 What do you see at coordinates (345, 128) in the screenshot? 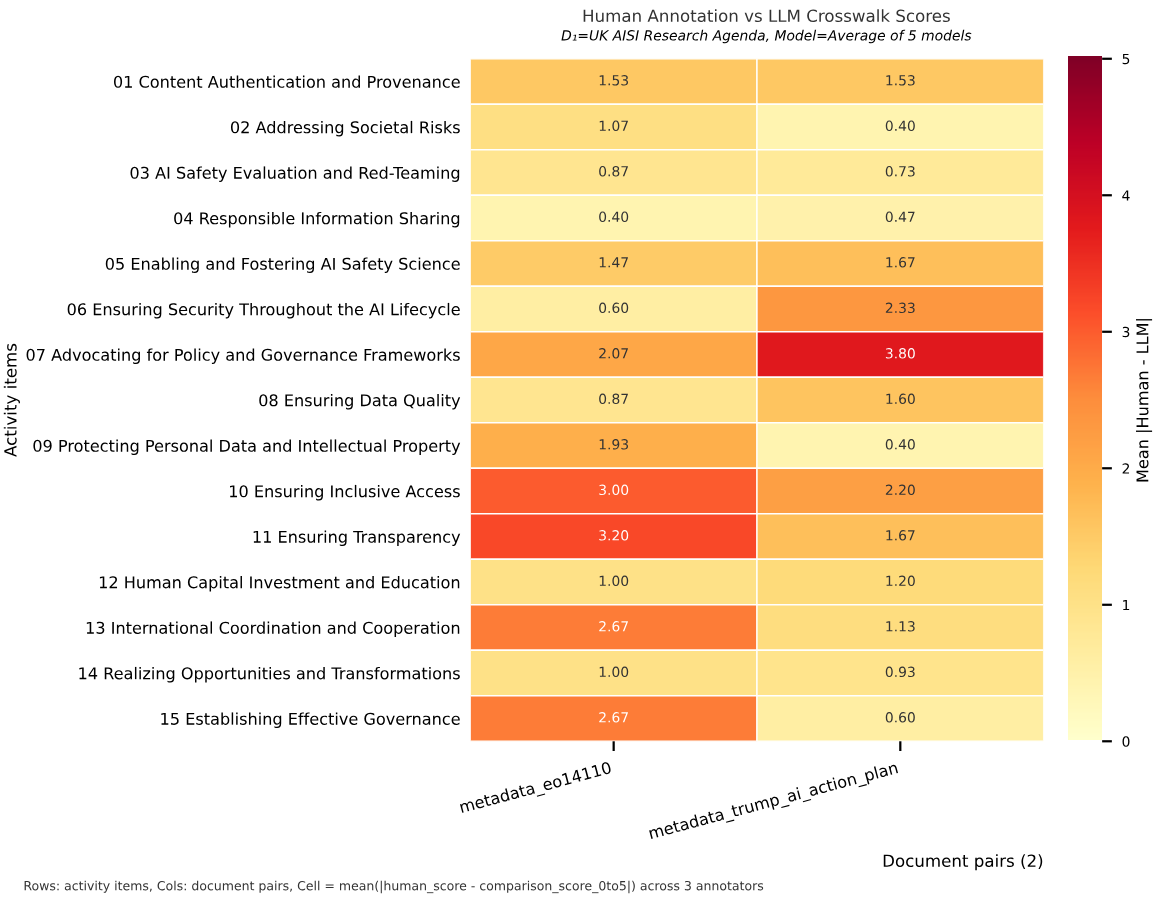
I see `y-tick-label: 02 Addressing Societal Risks` at bounding box center [345, 128].